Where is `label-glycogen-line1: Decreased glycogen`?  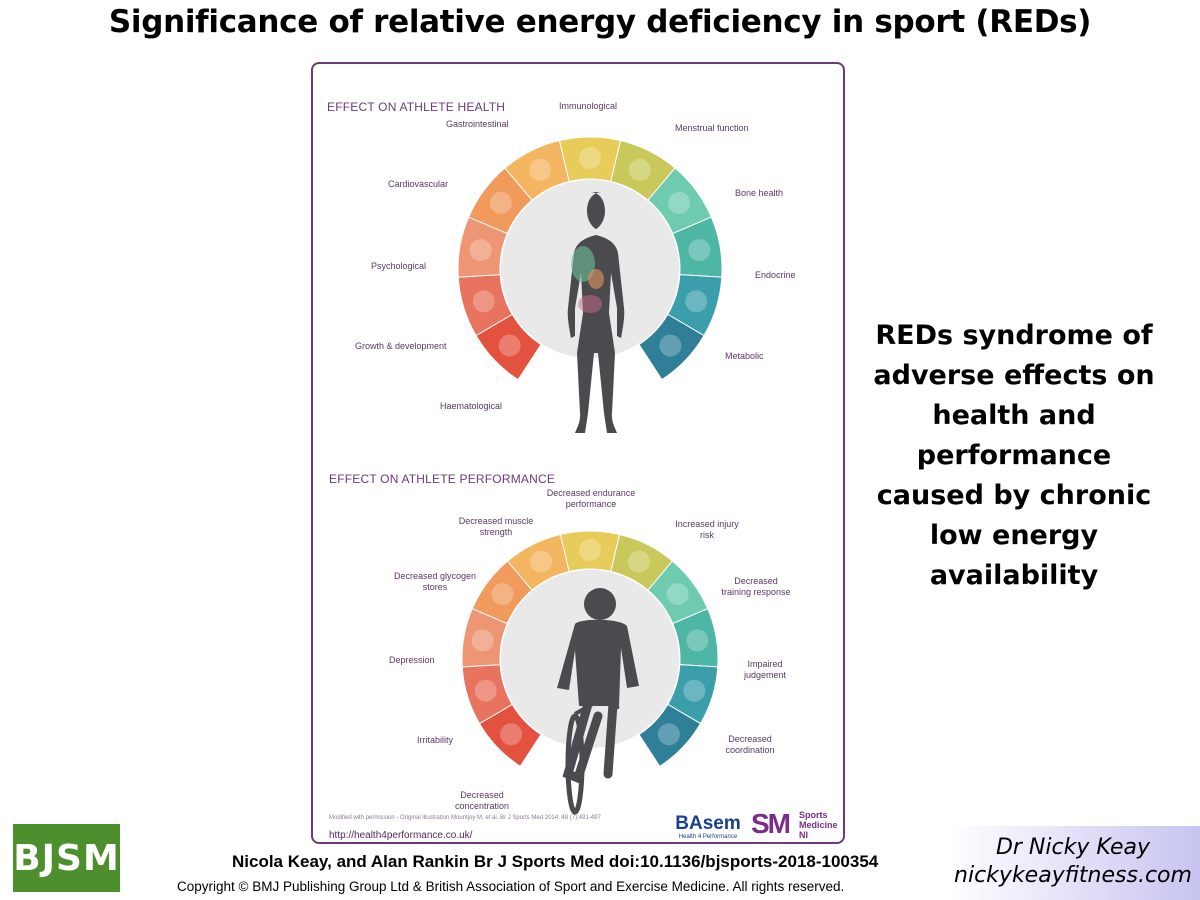
label-glycogen-line1: Decreased glycogen is located at coordinates (435, 576).